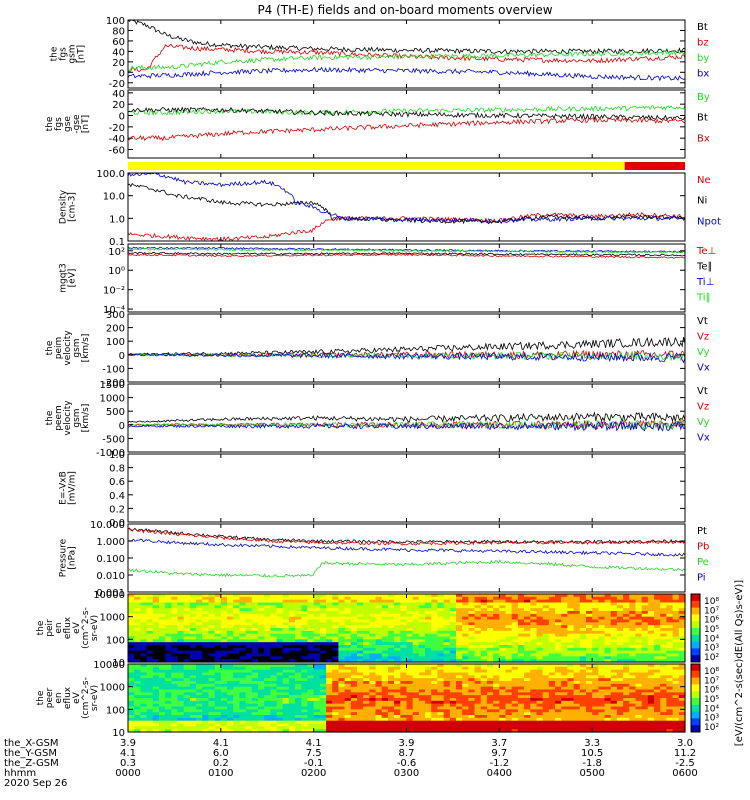 The width and height of the screenshot is (750, 800). Describe the element at coordinates (711, 681) in the screenshot. I see `colorbar-tick: 10⁷` at that location.